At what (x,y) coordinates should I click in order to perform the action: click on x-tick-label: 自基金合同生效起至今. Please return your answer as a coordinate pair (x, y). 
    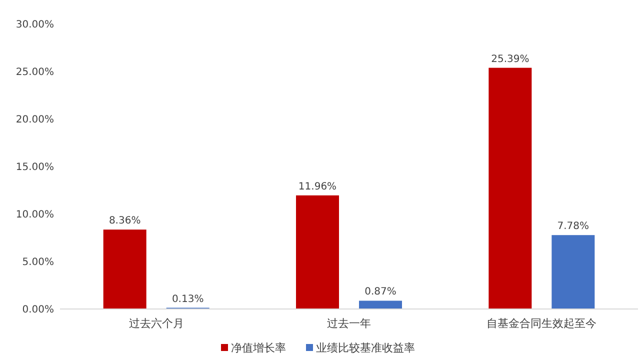
    Looking at the image, I should click on (541, 323).